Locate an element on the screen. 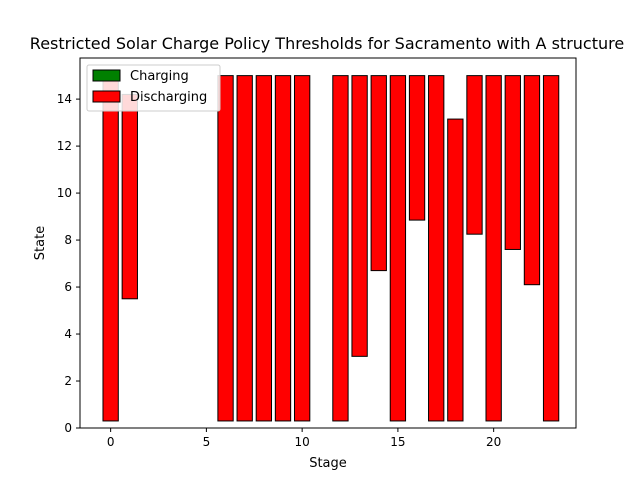 The image size is (640, 480). y-tick-label: 8 is located at coordinates (68, 240).